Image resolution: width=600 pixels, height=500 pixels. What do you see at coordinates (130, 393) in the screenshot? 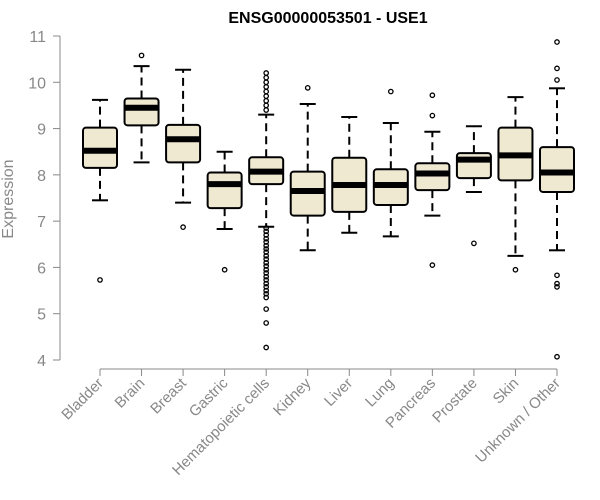
I see `x-tick-label: Brain` at bounding box center [130, 393].